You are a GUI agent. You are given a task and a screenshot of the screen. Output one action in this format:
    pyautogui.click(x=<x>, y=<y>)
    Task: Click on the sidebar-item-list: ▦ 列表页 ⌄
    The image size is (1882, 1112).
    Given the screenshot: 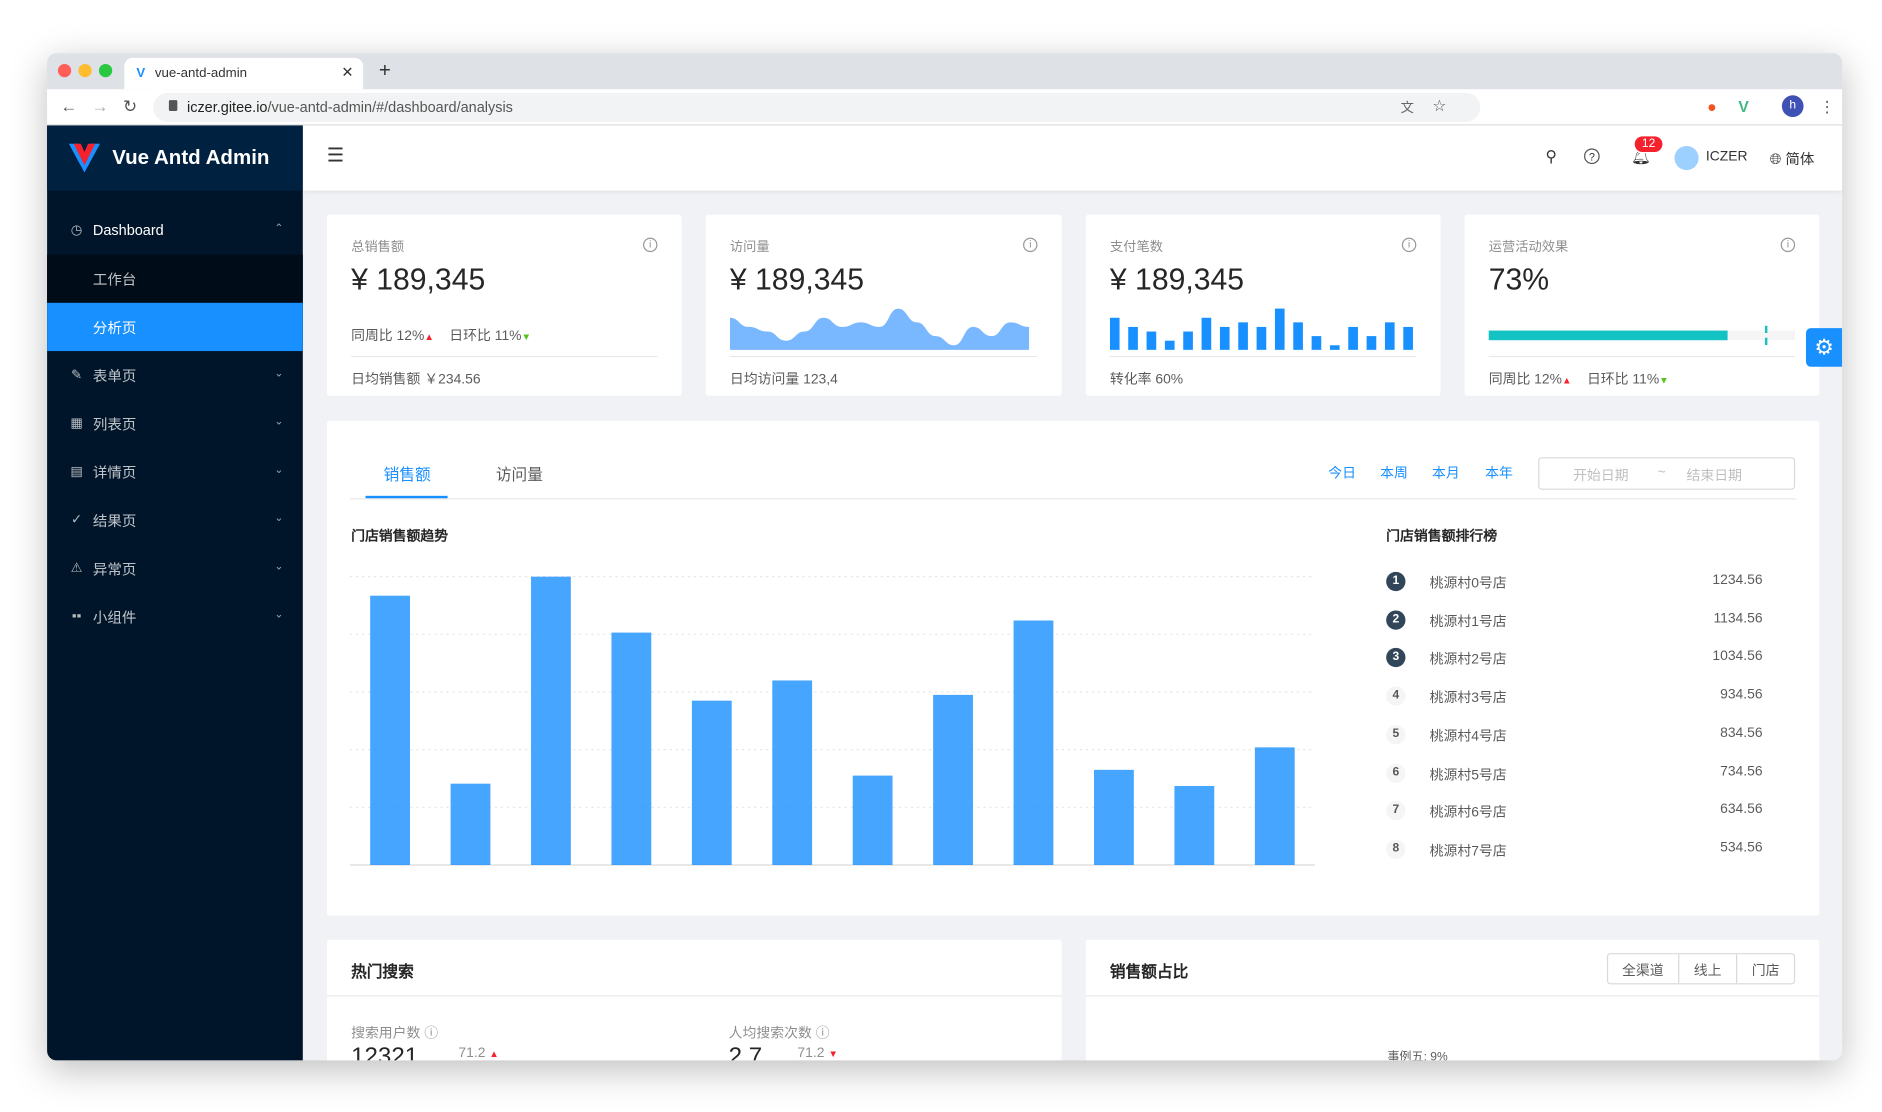 What is the action you would take?
    pyautogui.click(x=175, y=423)
    